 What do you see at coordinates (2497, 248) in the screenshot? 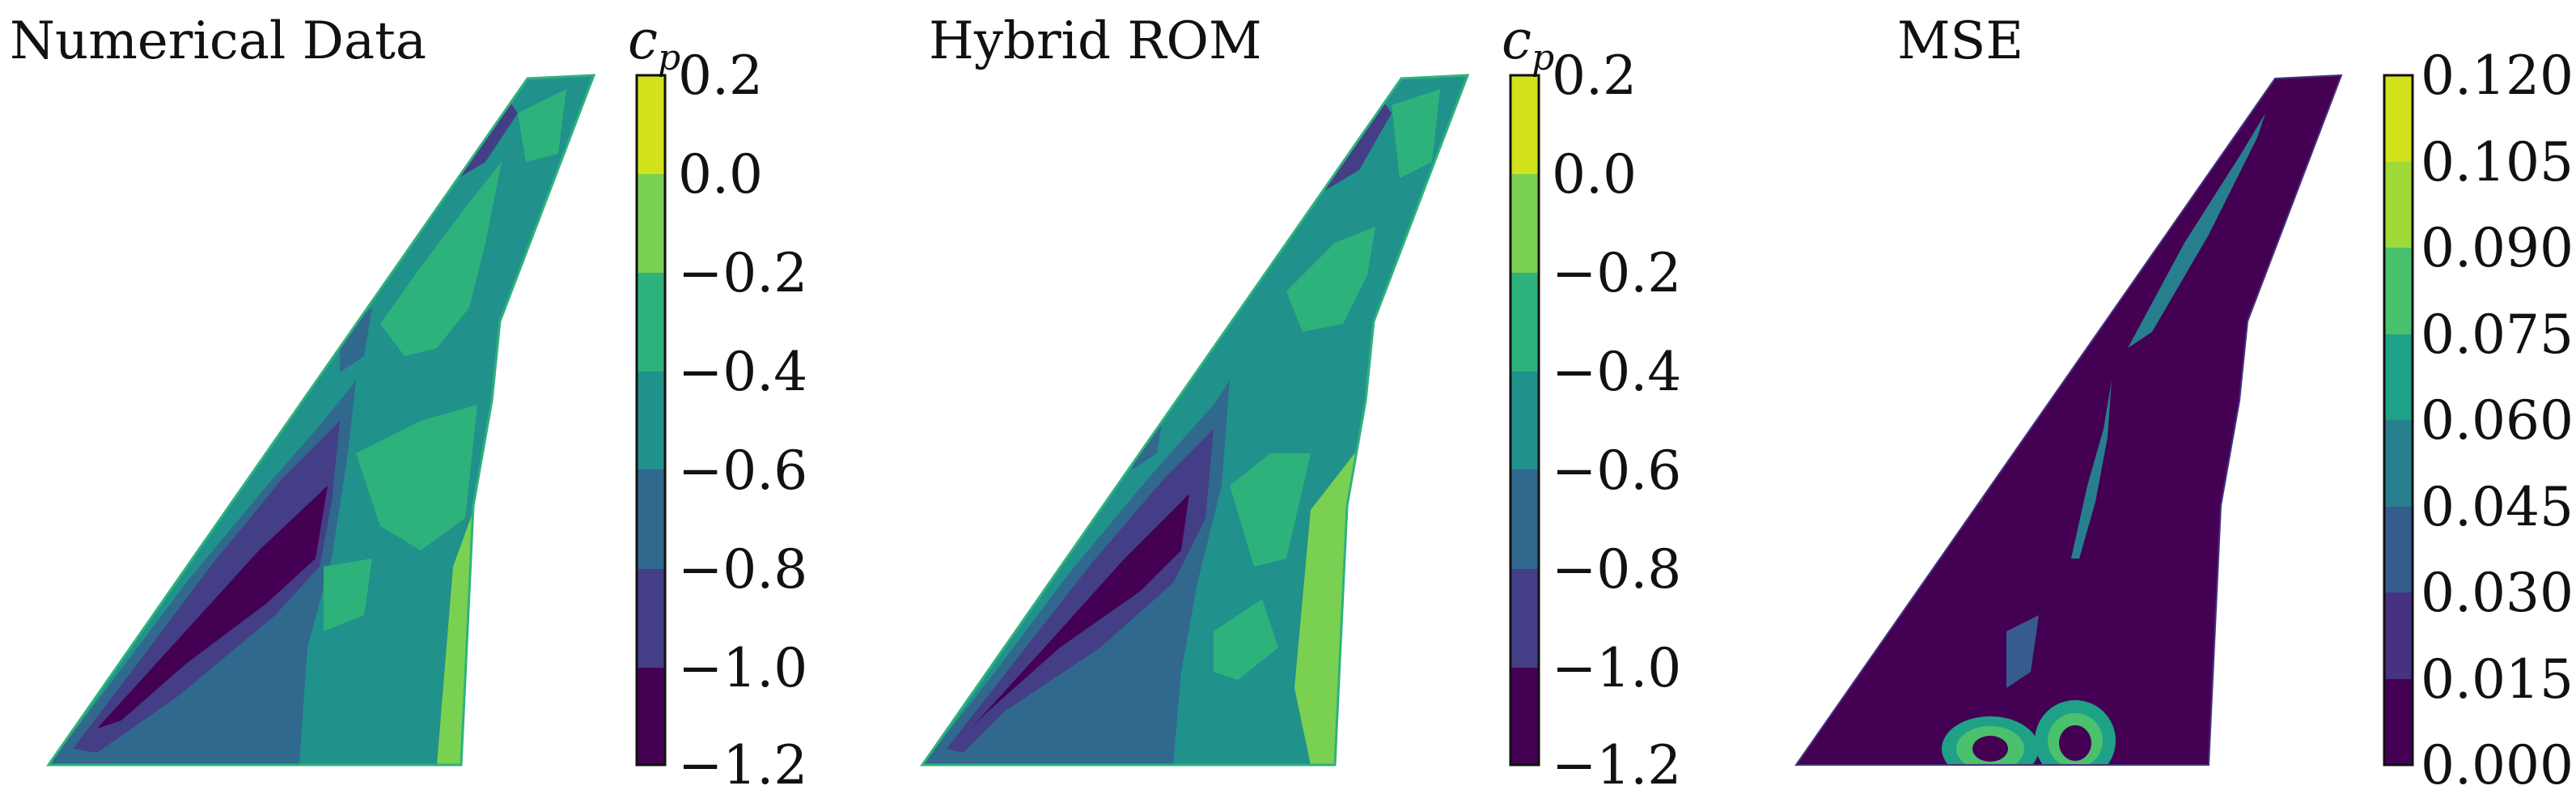
I see `colorbar-tick-label: 0.090` at bounding box center [2497, 248].